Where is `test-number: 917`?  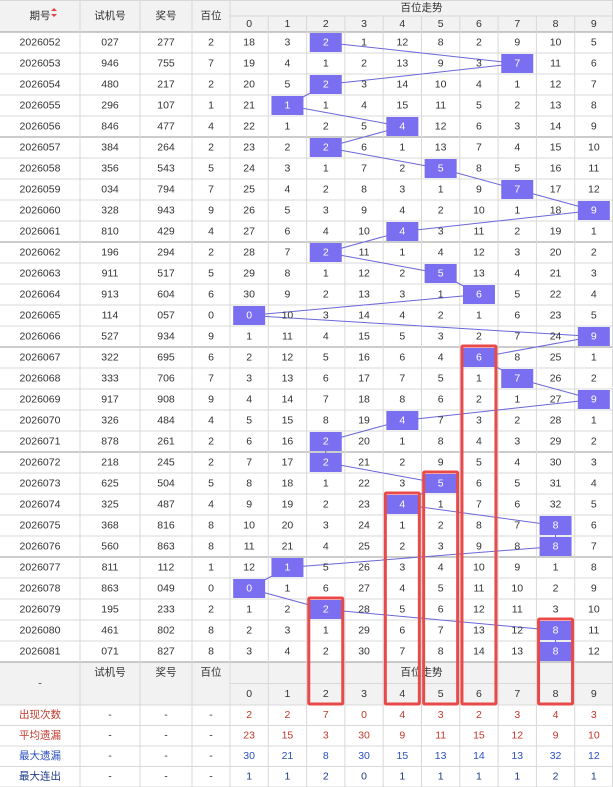
test-number: 917 is located at coordinates (110, 399).